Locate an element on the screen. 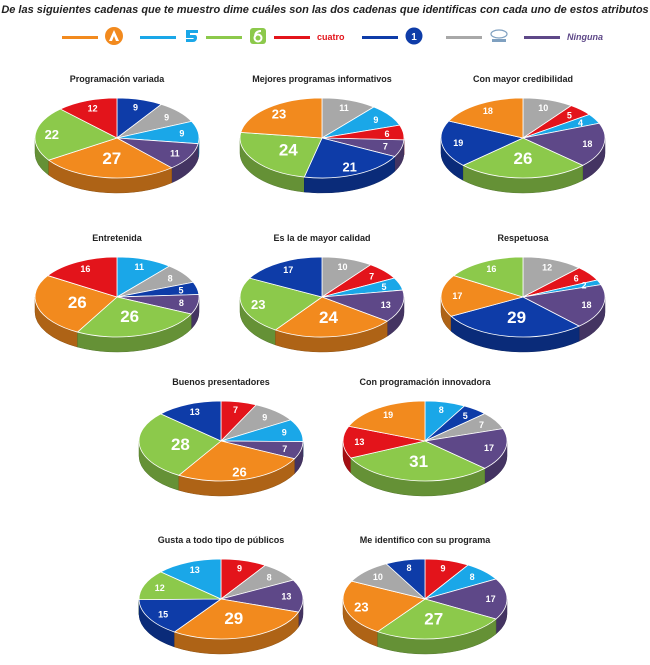 The height and width of the screenshot is (665, 650). pie-value-label: 29 is located at coordinates (233, 618).